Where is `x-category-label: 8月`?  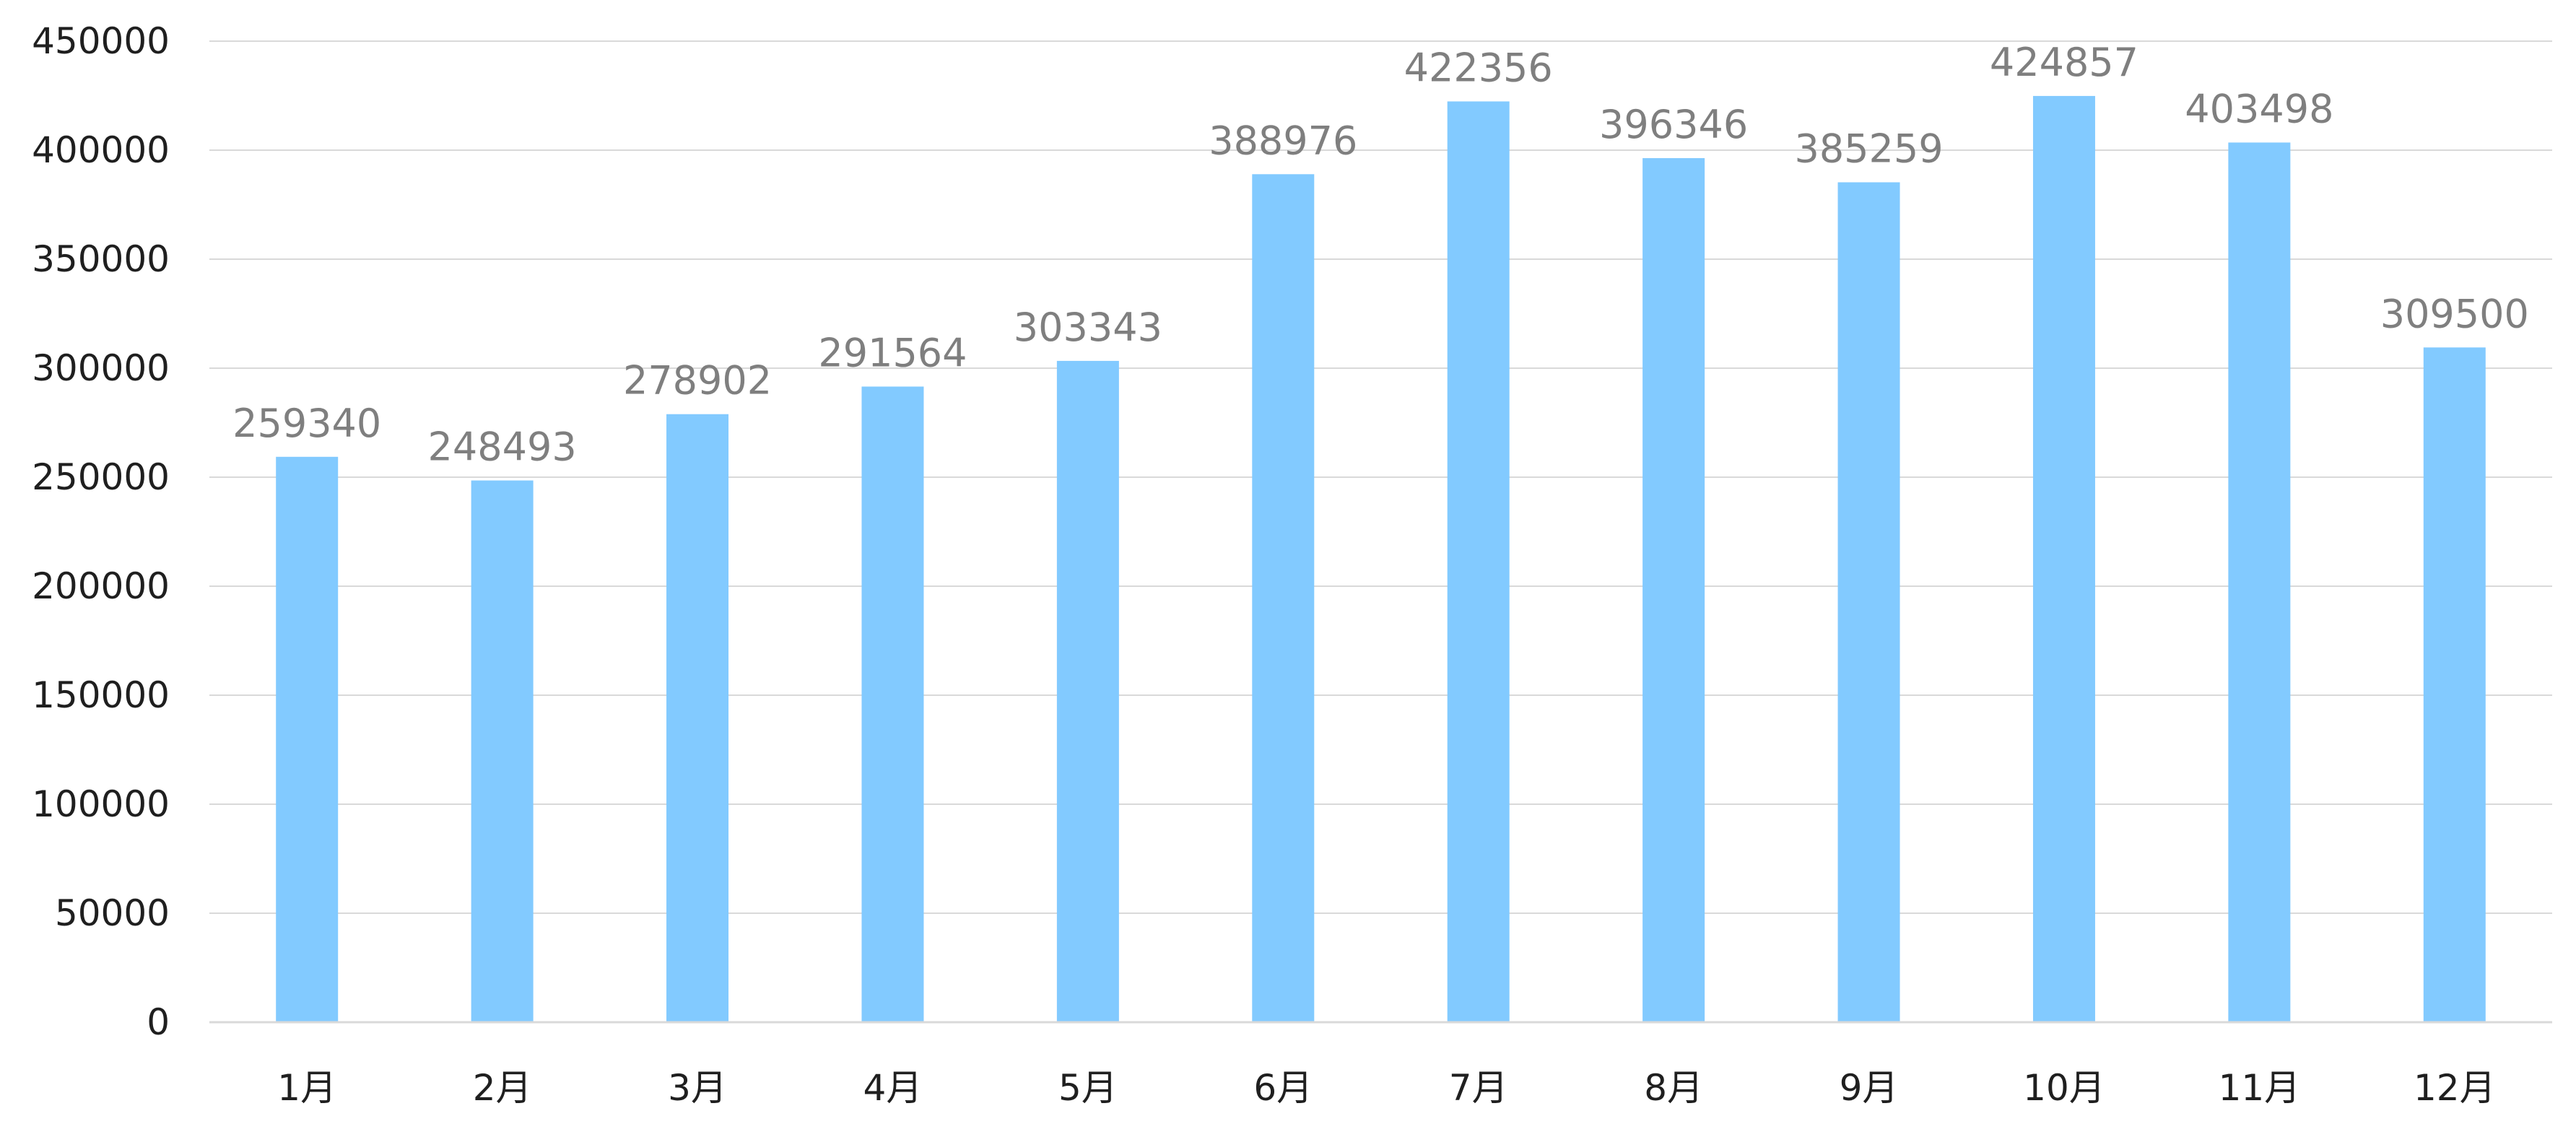
x-category-label: 8月 is located at coordinates (1673, 1088).